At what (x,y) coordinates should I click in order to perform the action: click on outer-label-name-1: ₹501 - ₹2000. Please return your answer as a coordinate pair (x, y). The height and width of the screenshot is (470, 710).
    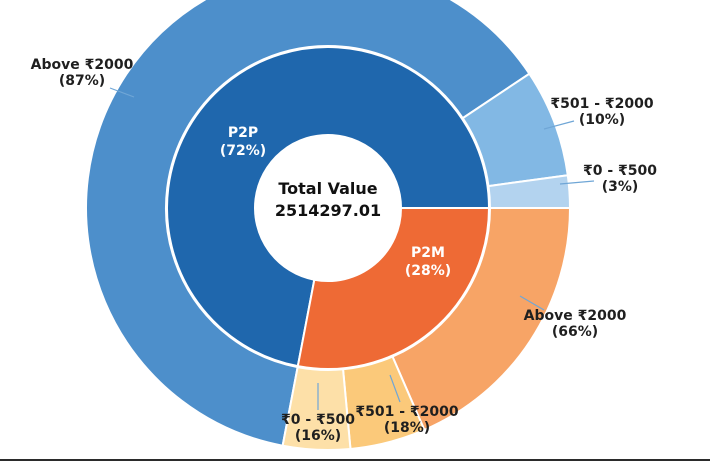
    Looking at the image, I should click on (601, 104).